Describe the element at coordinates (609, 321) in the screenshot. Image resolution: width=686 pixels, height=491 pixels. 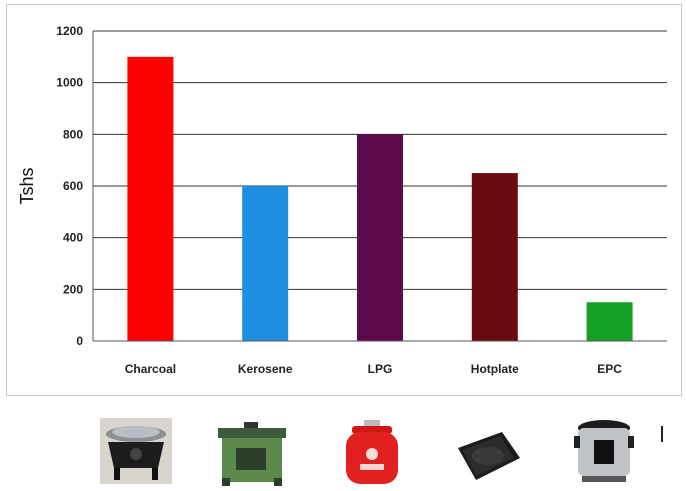
I see `bar-epc` at that location.